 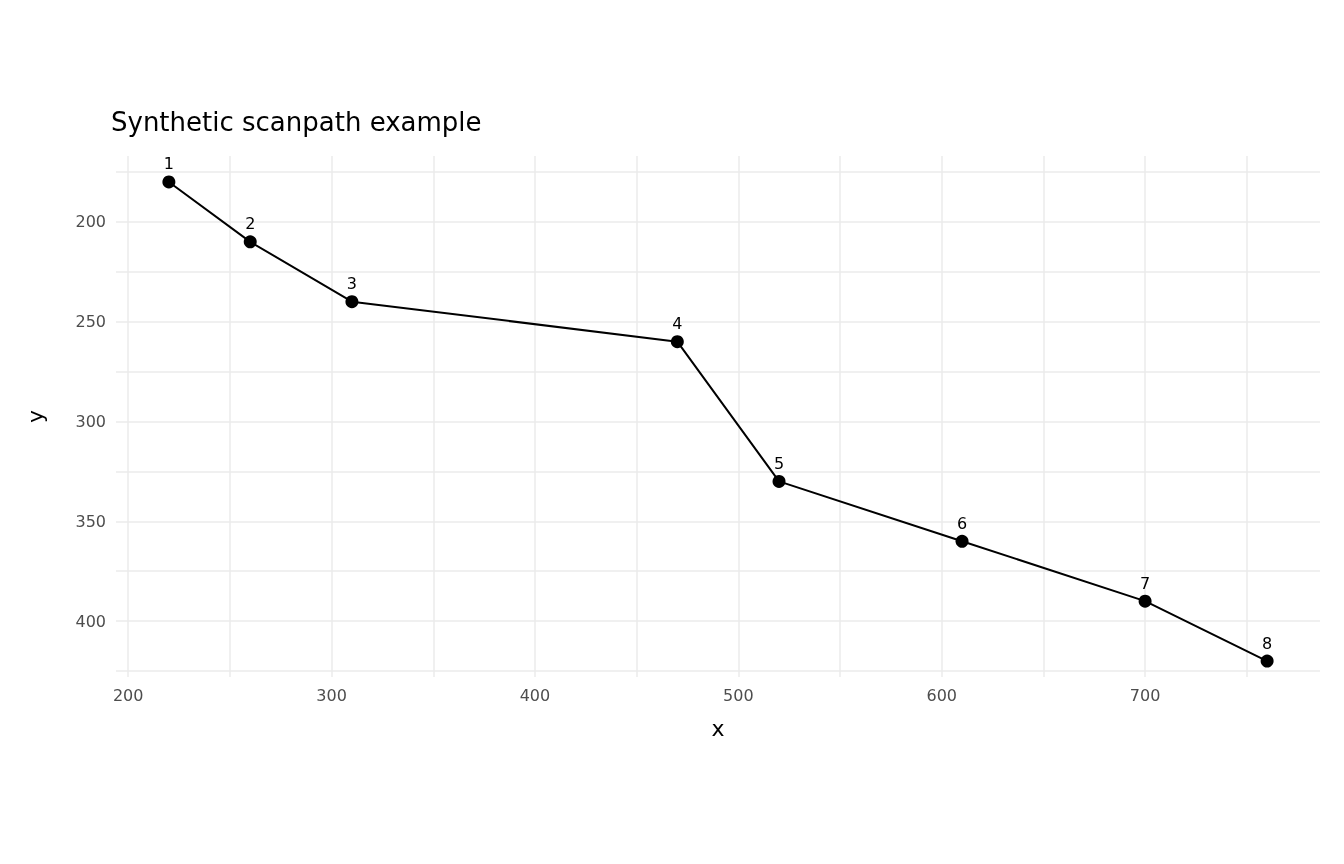 What do you see at coordinates (1267, 643) in the screenshot?
I see `annotation: 8` at bounding box center [1267, 643].